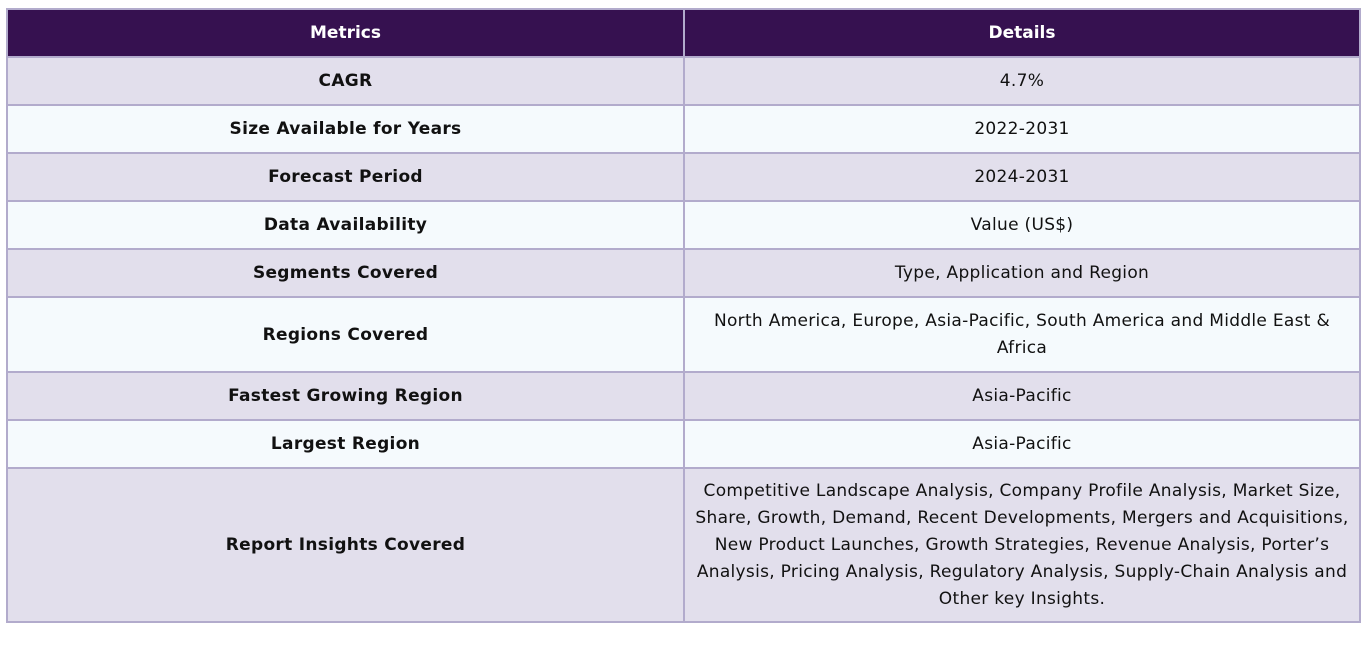 The width and height of the screenshot is (1367, 652). I want to click on metric-cell: Data Availability, so click(345, 225).